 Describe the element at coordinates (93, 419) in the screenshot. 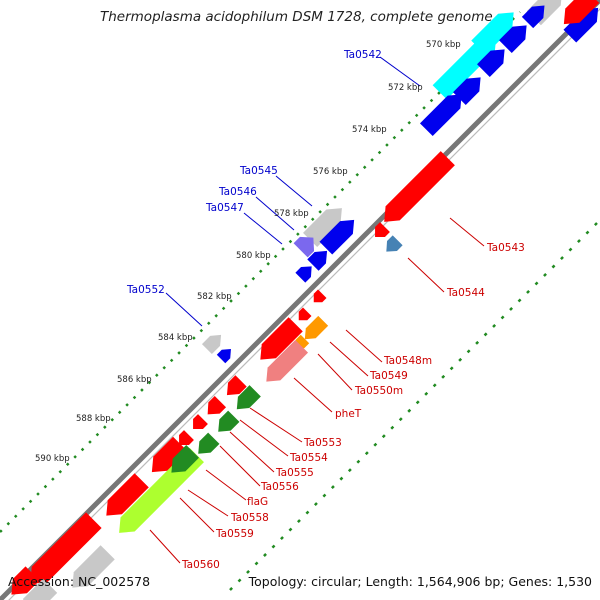

I see `scale-label: 588 kbp` at that location.